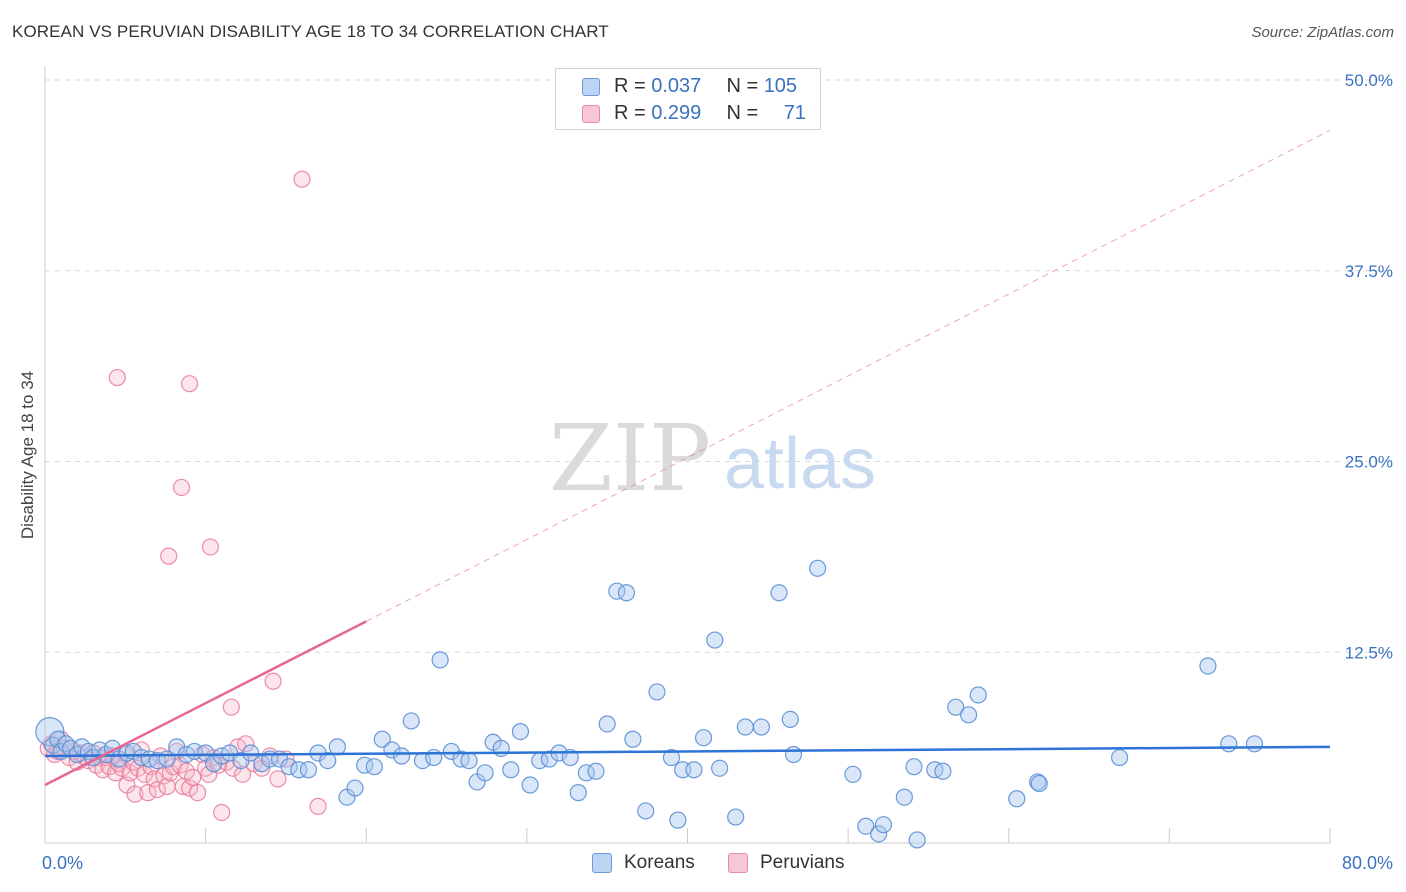 This screenshot has width=1406, height=892. Describe the element at coordinates (1367, 863) in the screenshot. I see `x-tick-label-max: 80.0%` at that location.